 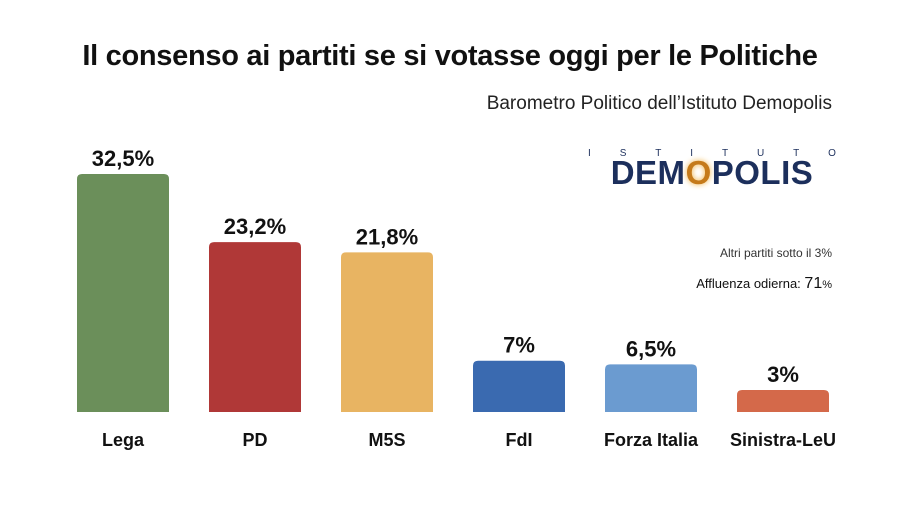 What do you see at coordinates (651, 388) in the screenshot?
I see `bar-forza-italia` at bounding box center [651, 388].